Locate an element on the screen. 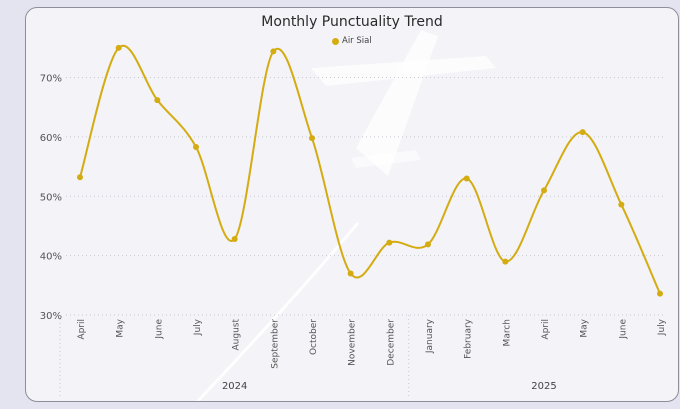 The image size is (680, 409). x-tick-label: August is located at coordinates (237, 335).